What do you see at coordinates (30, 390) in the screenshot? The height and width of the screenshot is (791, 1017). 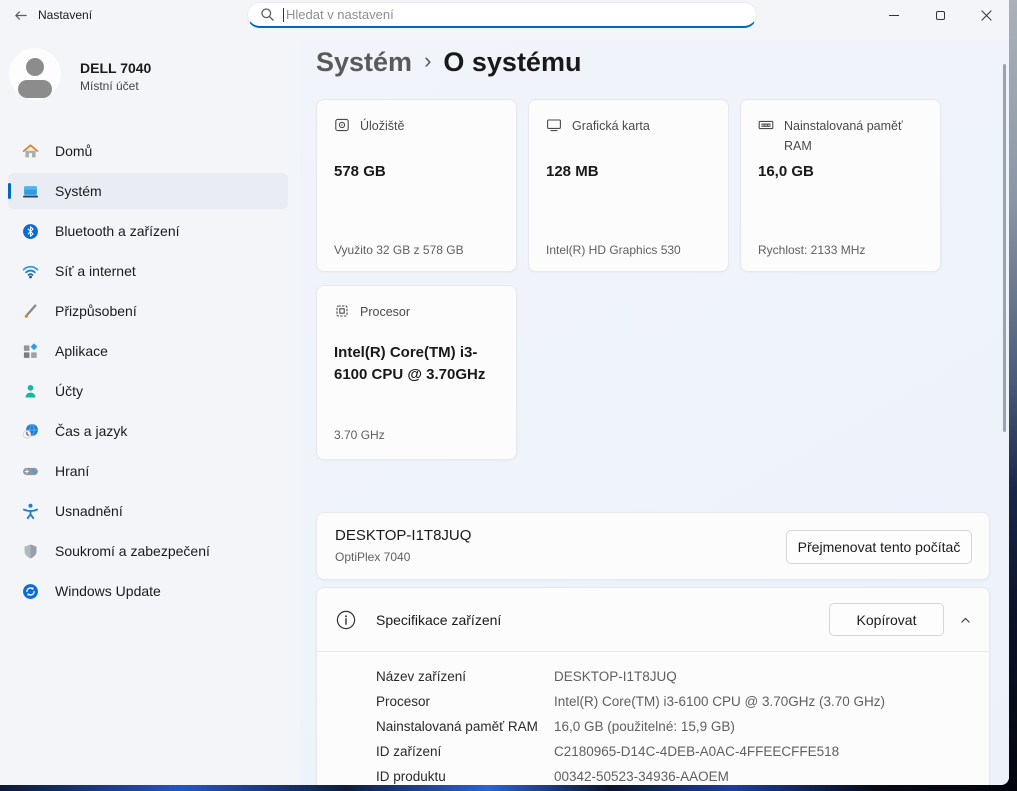 I see `accounts-icon` at bounding box center [30, 390].